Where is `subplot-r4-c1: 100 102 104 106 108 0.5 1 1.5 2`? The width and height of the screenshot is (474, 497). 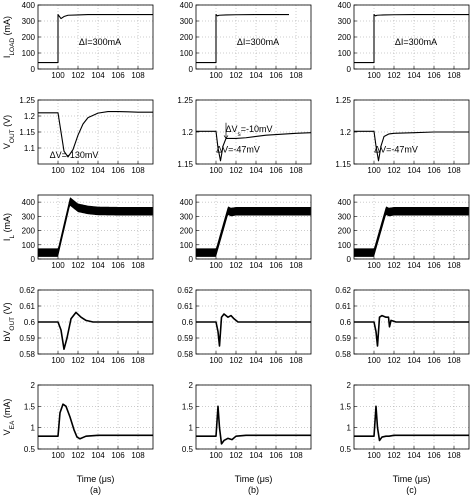 subplot-r4-c1: 100 102 104 106 108 0.5 1 1.5 2 is located at coordinates (247, 420).